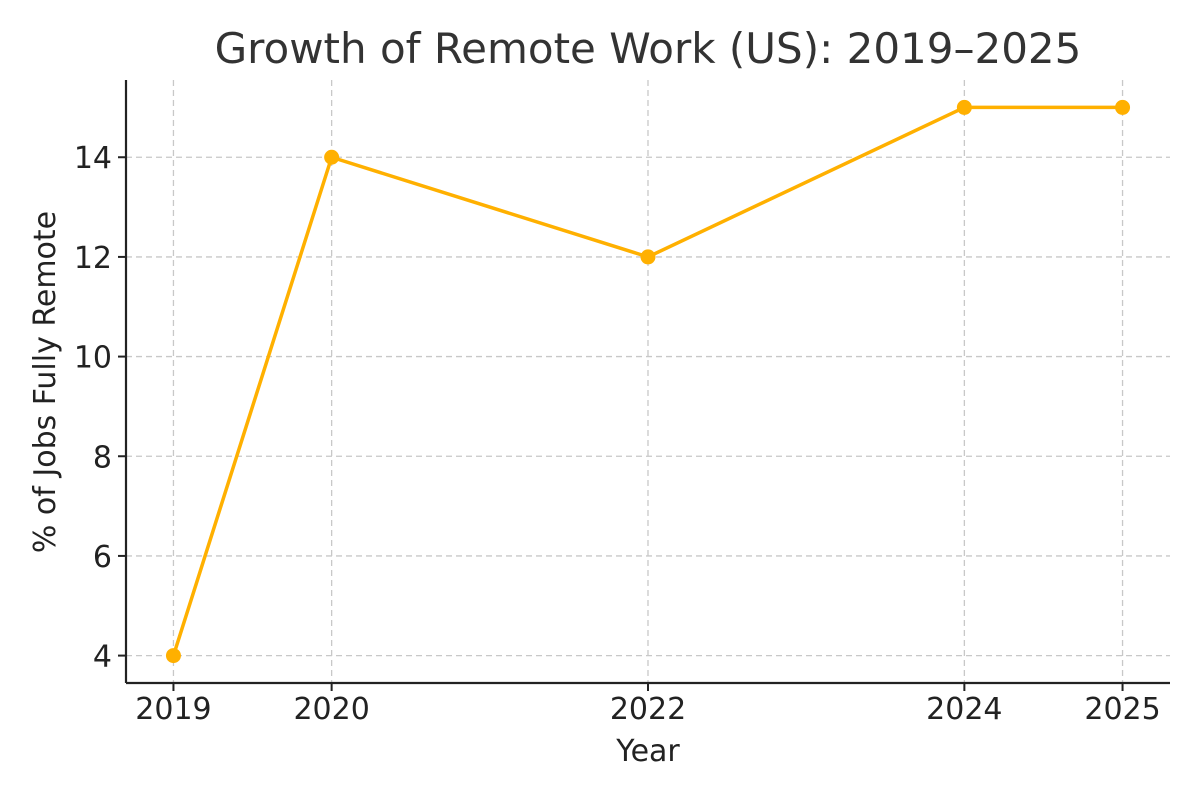  Describe the element at coordinates (964, 709) in the screenshot. I see `x-tick-label: 2024` at that location.